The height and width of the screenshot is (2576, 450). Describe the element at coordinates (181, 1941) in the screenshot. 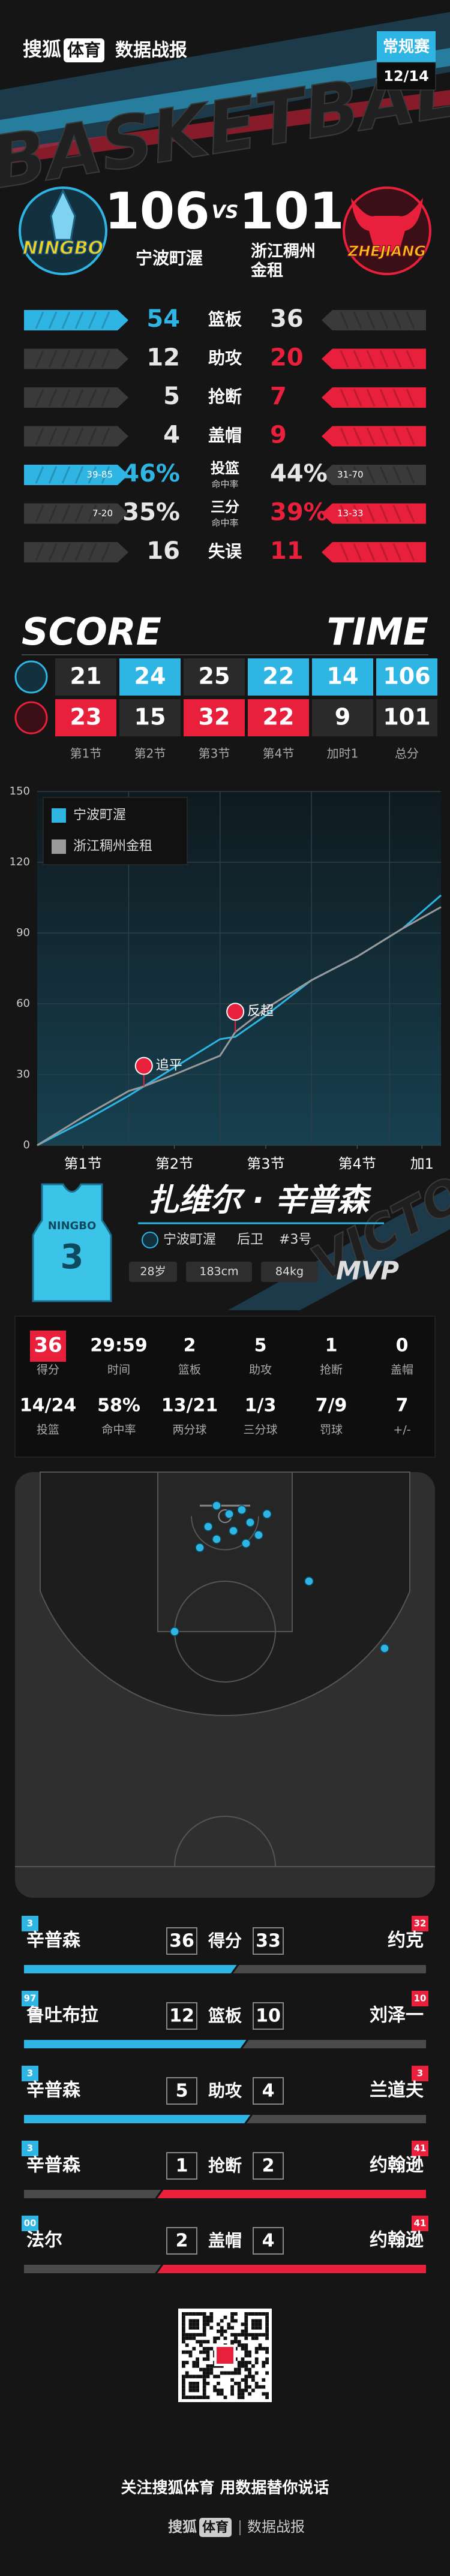

I see `left-value-box` at that location.